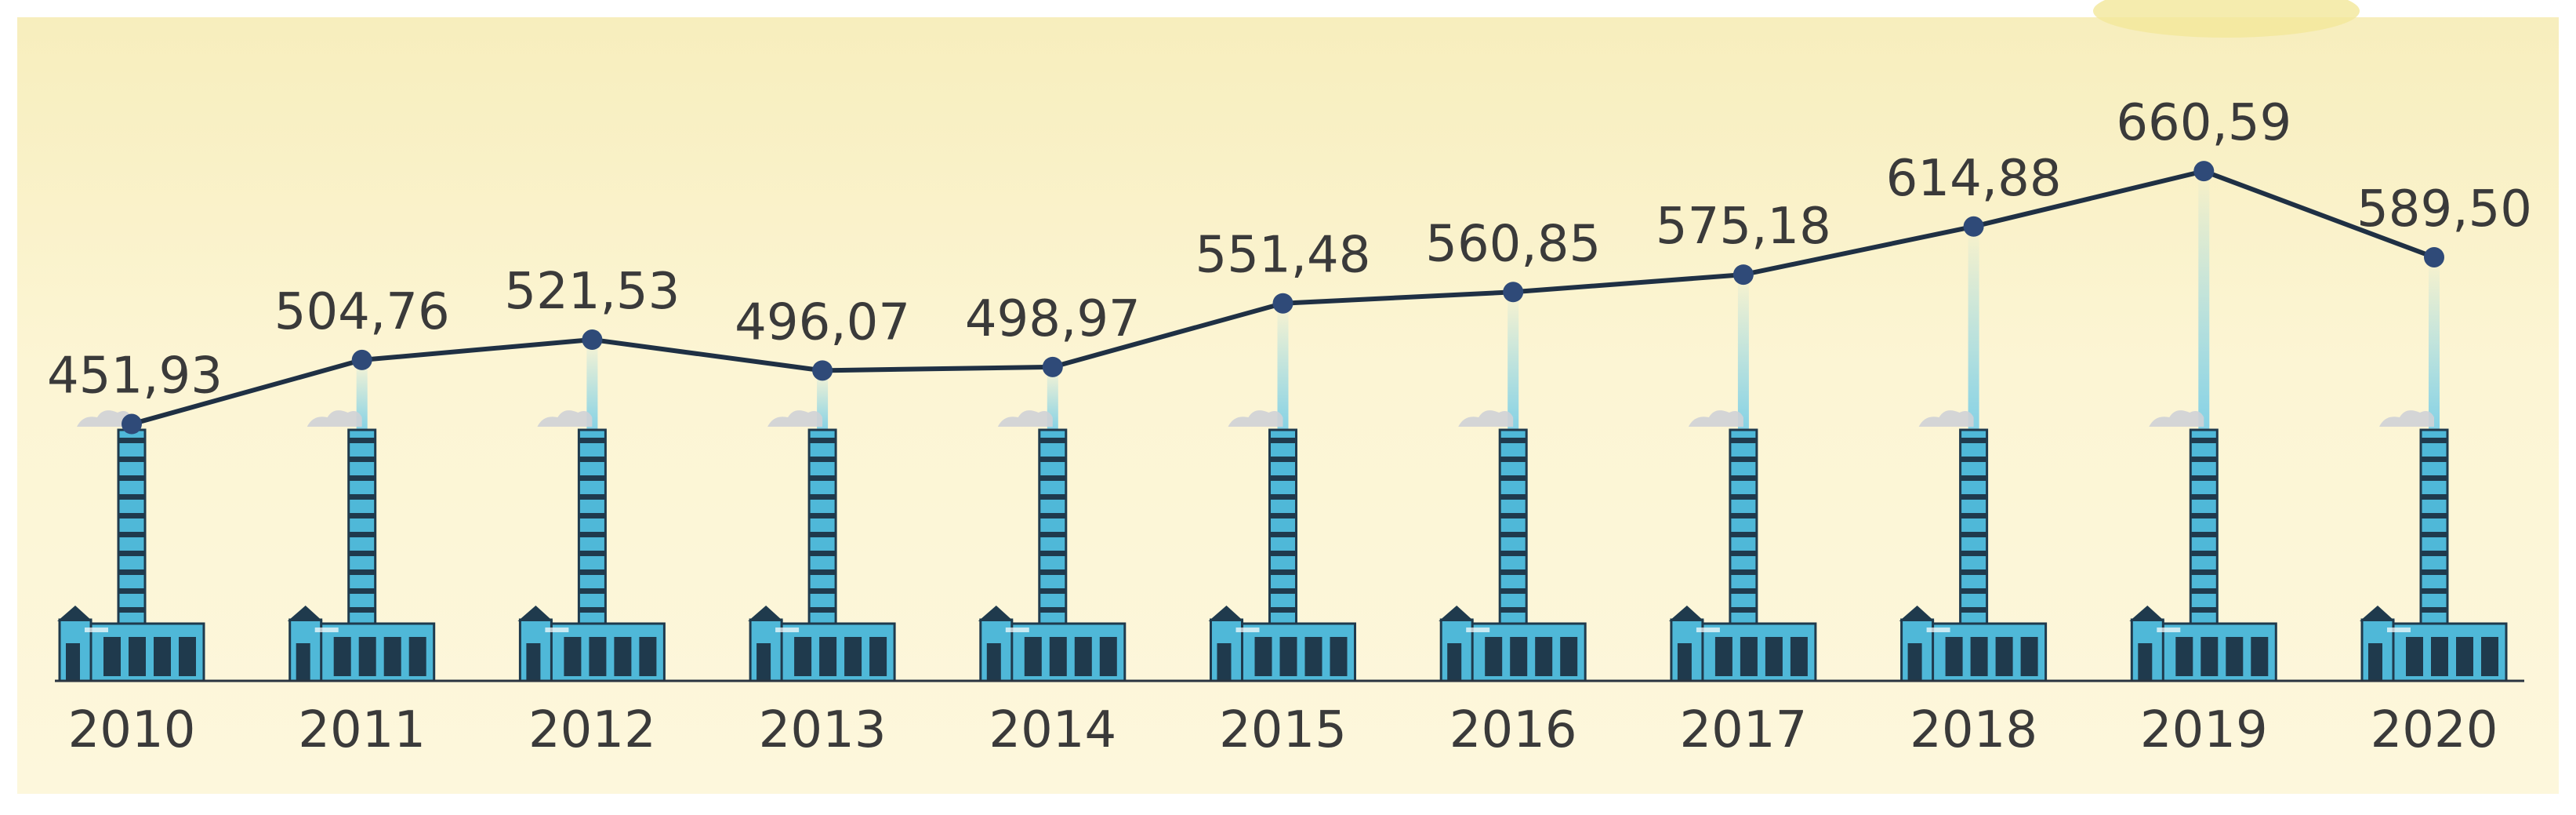  Describe the element at coordinates (1974, 179) in the screenshot. I see `data-label: 614,88` at that location.